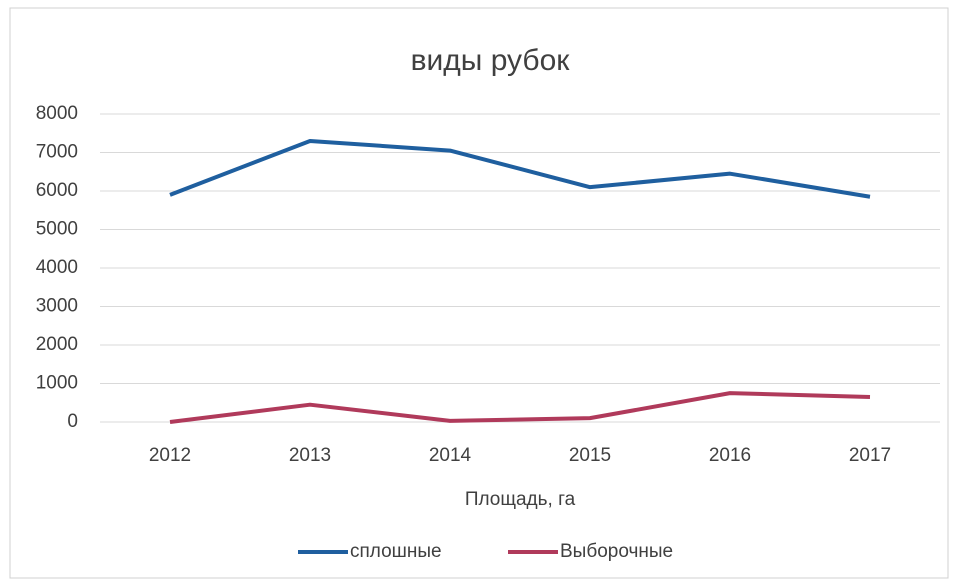 The width and height of the screenshot is (958, 586). What do you see at coordinates (57, 383) in the screenshot?
I see `y-tick-label: 1000` at bounding box center [57, 383].